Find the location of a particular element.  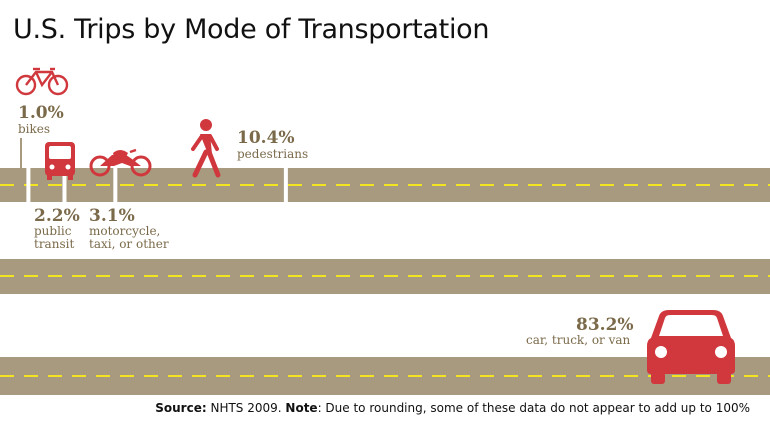

value-label-motorcycle: 3.1% is located at coordinates (112, 216).